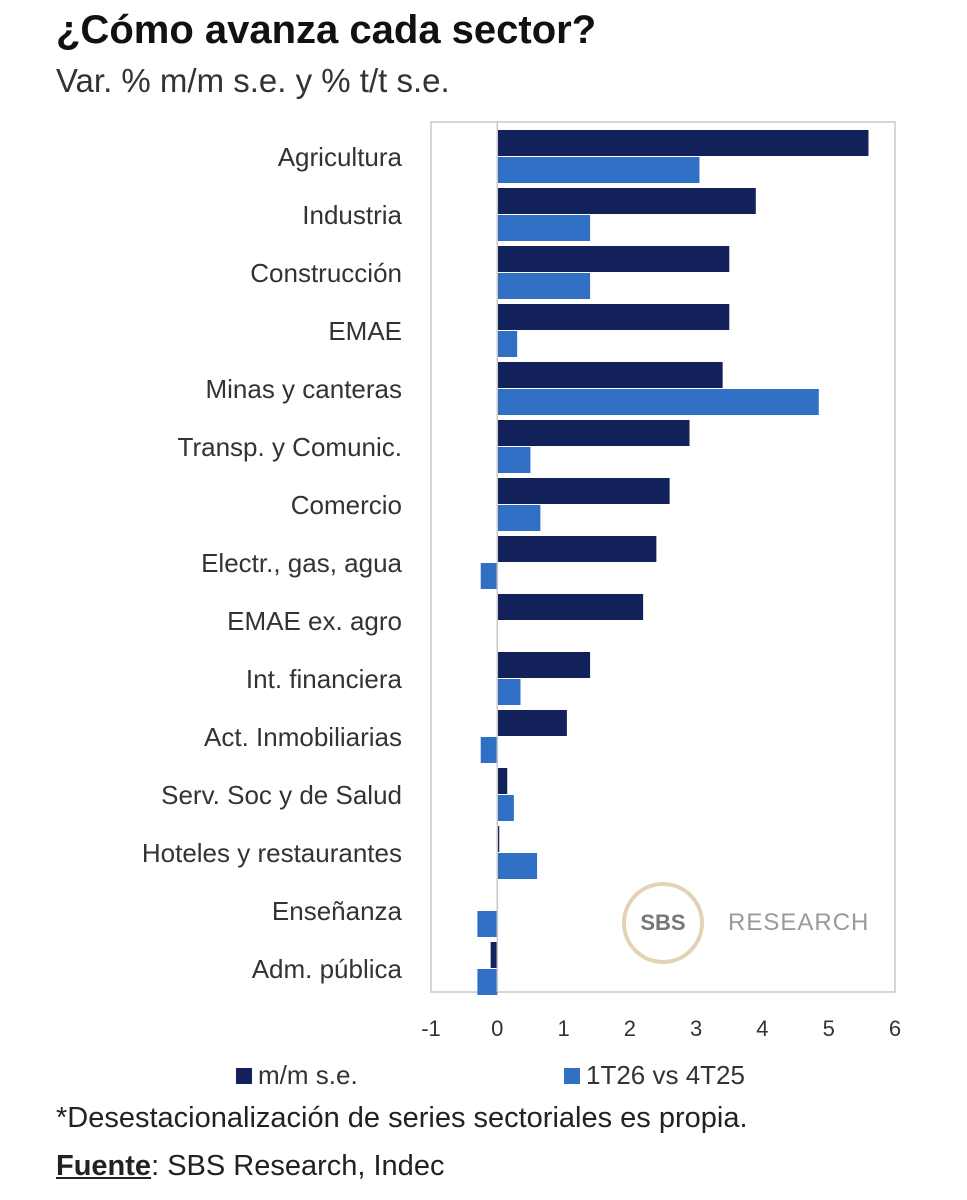  What do you see at coordinates (337, 911) in the screenshot?
I see `category-label-13: Enseñanza` at bounding box center [337, 911].